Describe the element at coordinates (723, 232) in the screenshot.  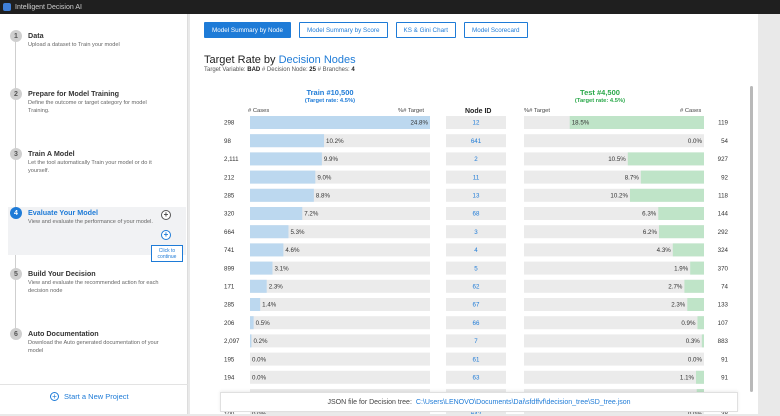
I see `test-cases-cell: 292` at that location.